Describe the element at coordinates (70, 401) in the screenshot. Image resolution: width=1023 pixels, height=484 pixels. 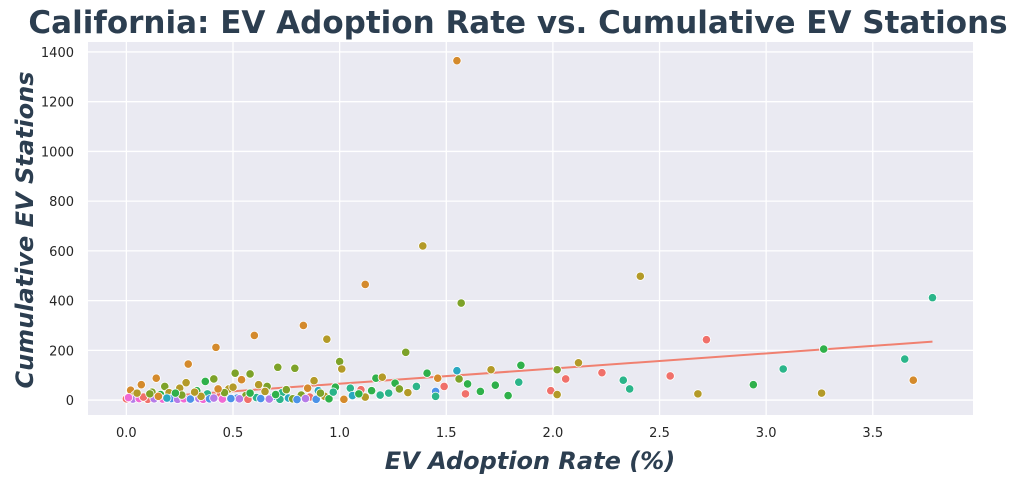
I see `y-tick-label: 0` at that location.